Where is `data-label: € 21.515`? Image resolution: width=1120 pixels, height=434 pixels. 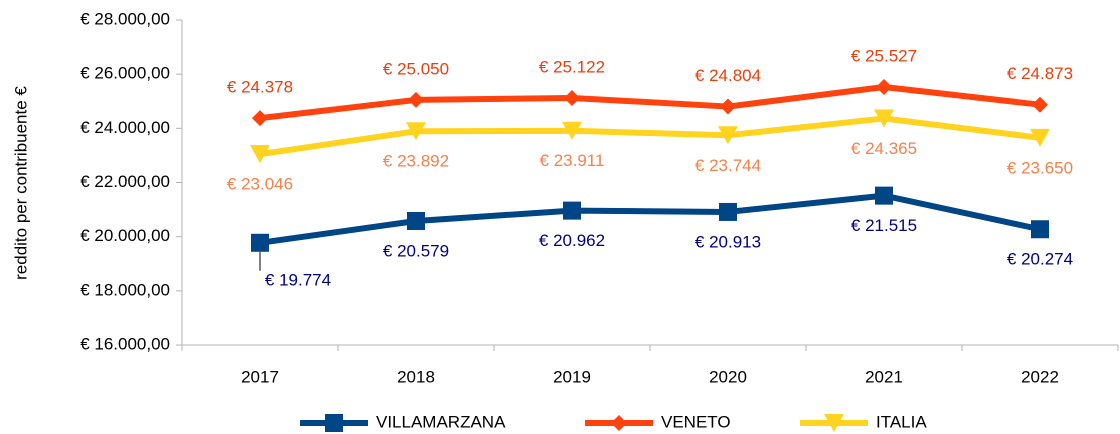
data-label: € 21.515 is located at coordinates (884, 225).